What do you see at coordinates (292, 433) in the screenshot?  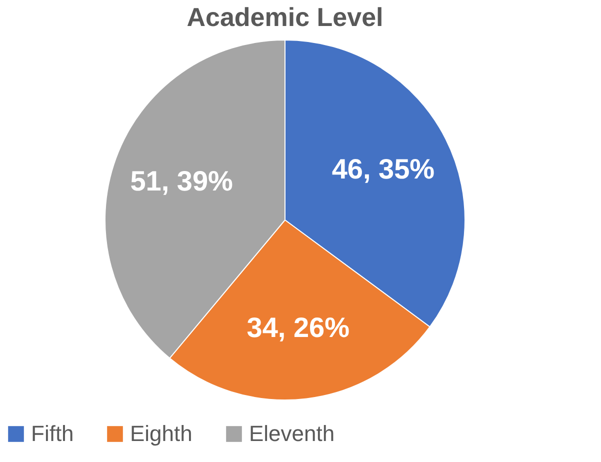 I see `legend-label: Eleventh` at bounding box center [292, 433].